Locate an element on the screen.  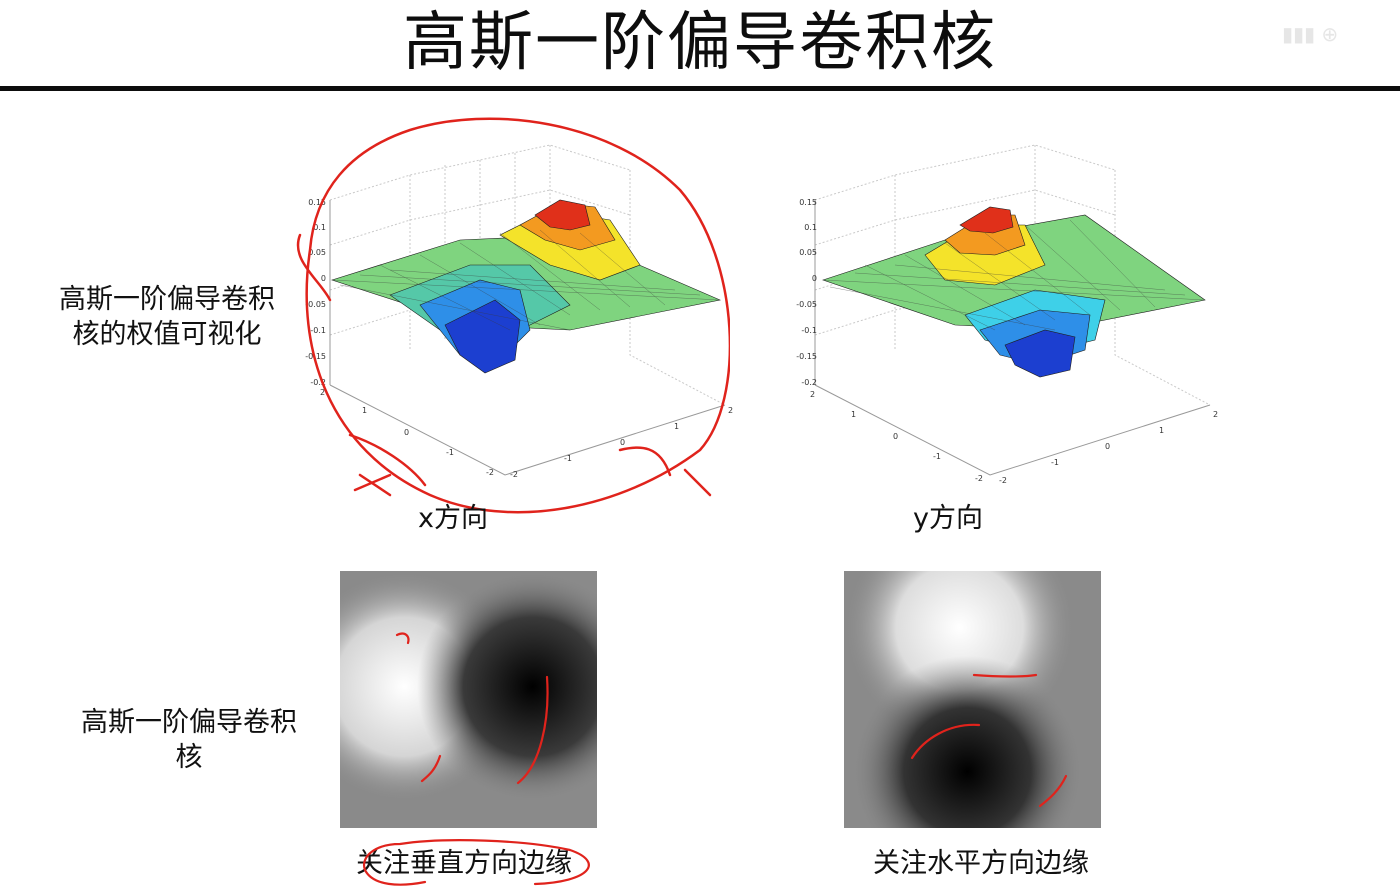
slide-title: 高斯一阶偏导卷积核 is located at coordinates (700, 43).